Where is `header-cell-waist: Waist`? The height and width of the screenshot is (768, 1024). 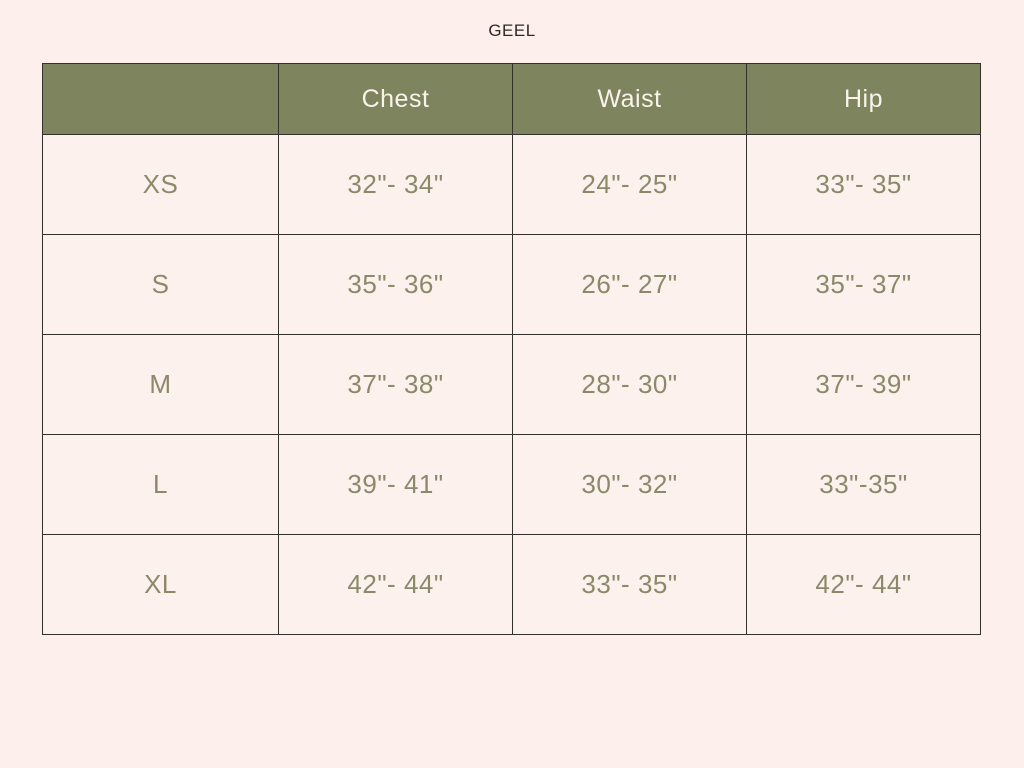
header-cell-waist: Waist is located at coordinates (629, 99).